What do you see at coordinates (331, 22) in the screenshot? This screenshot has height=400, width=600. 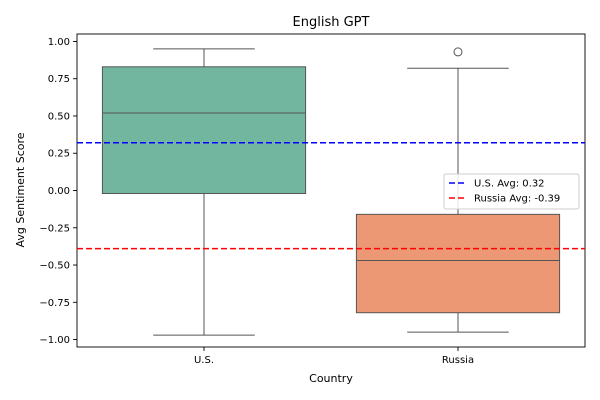 I see `chart-title: English GPT` at bounding box center [331, 22].